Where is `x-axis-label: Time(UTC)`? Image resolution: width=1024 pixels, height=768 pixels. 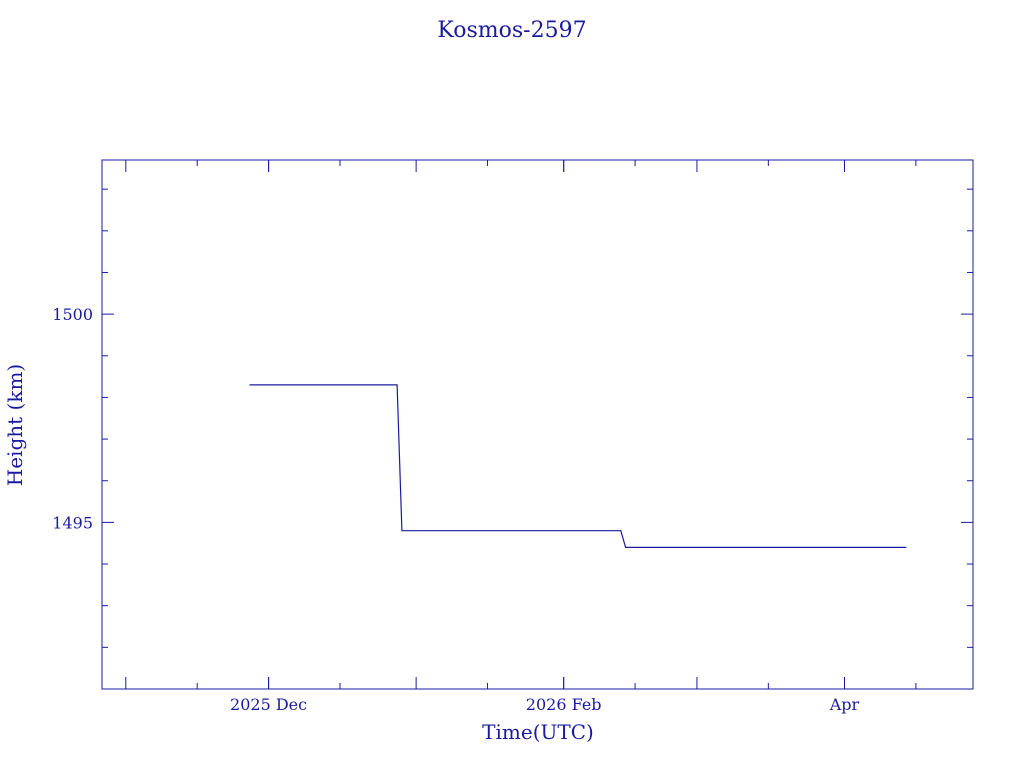 x-axis-label: Time(UTC) is located at coordinates (538, 732).